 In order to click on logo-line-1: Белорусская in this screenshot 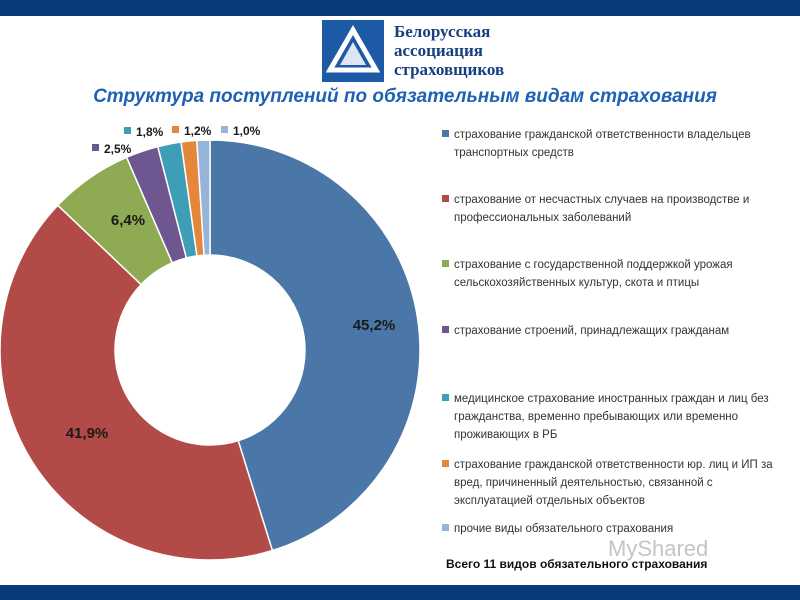, I will do `click(442, 31)`.